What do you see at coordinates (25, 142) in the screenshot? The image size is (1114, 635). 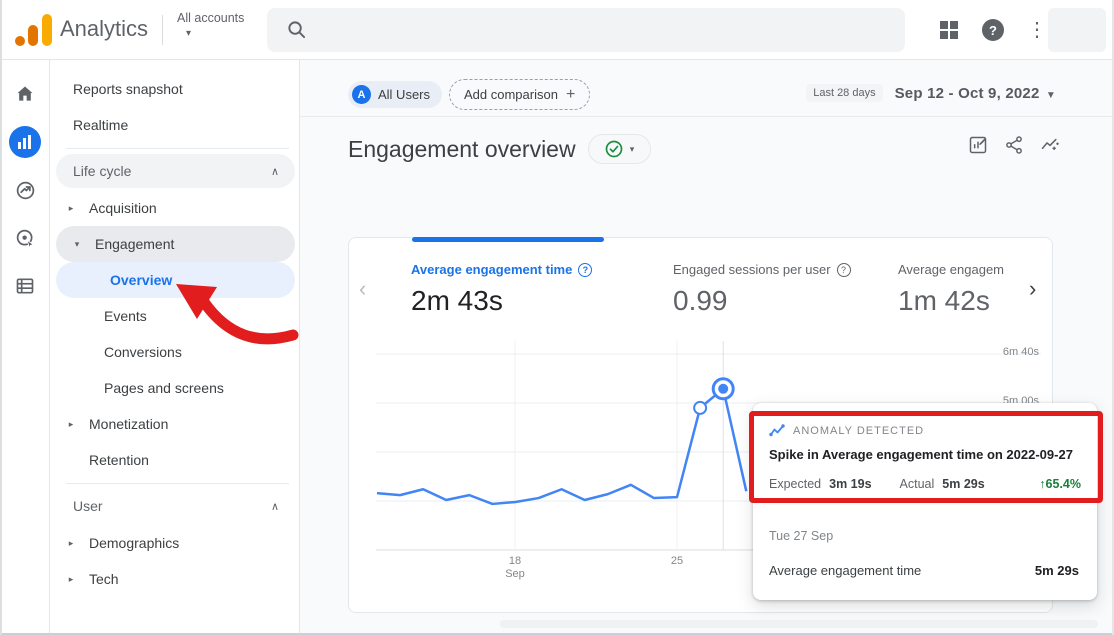 I see `reports-icon` at bounding box center [25, 142].